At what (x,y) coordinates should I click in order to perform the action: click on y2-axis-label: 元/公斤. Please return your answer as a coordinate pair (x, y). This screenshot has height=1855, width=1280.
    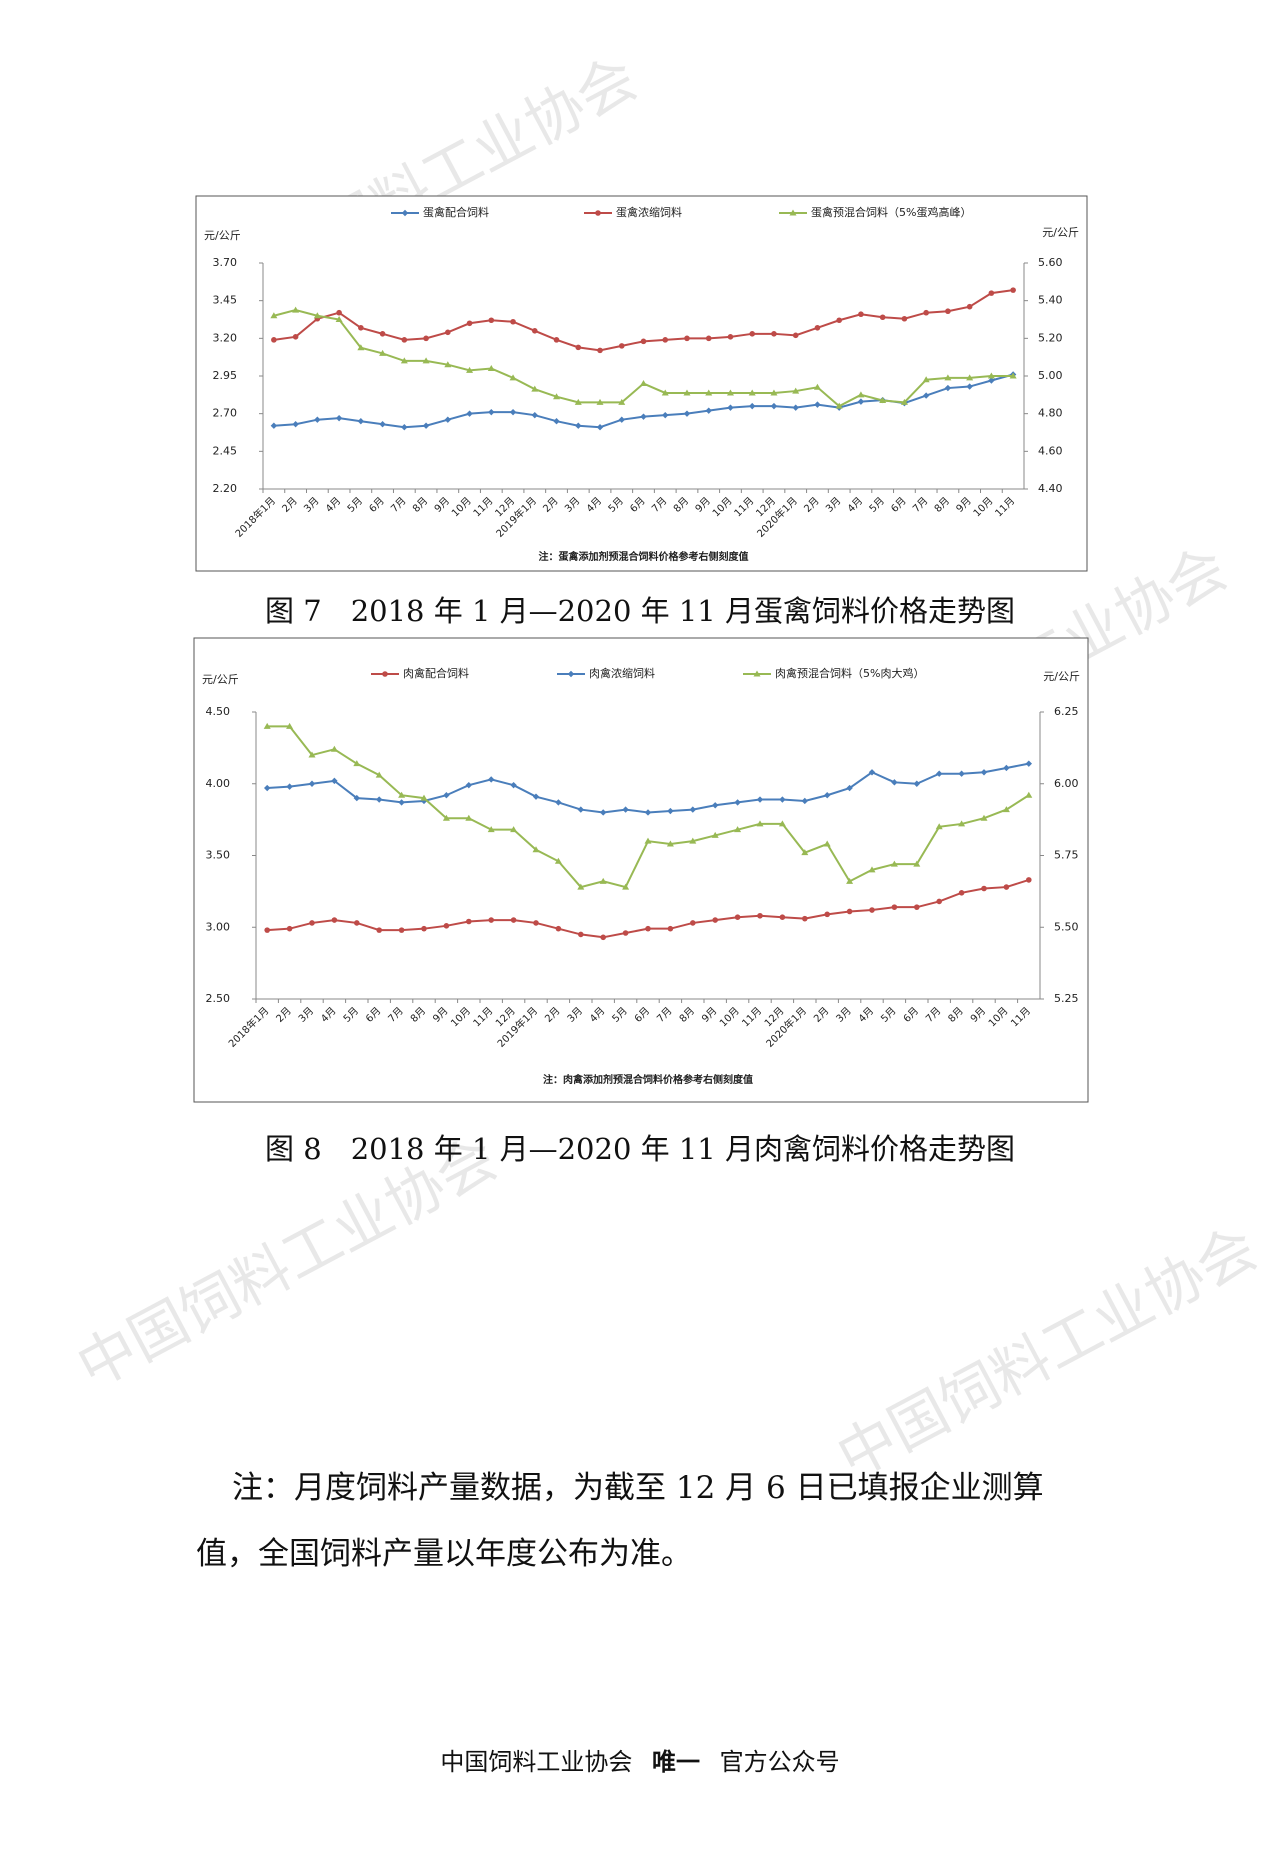
    Looking at the image, I should click on (1060, 232).